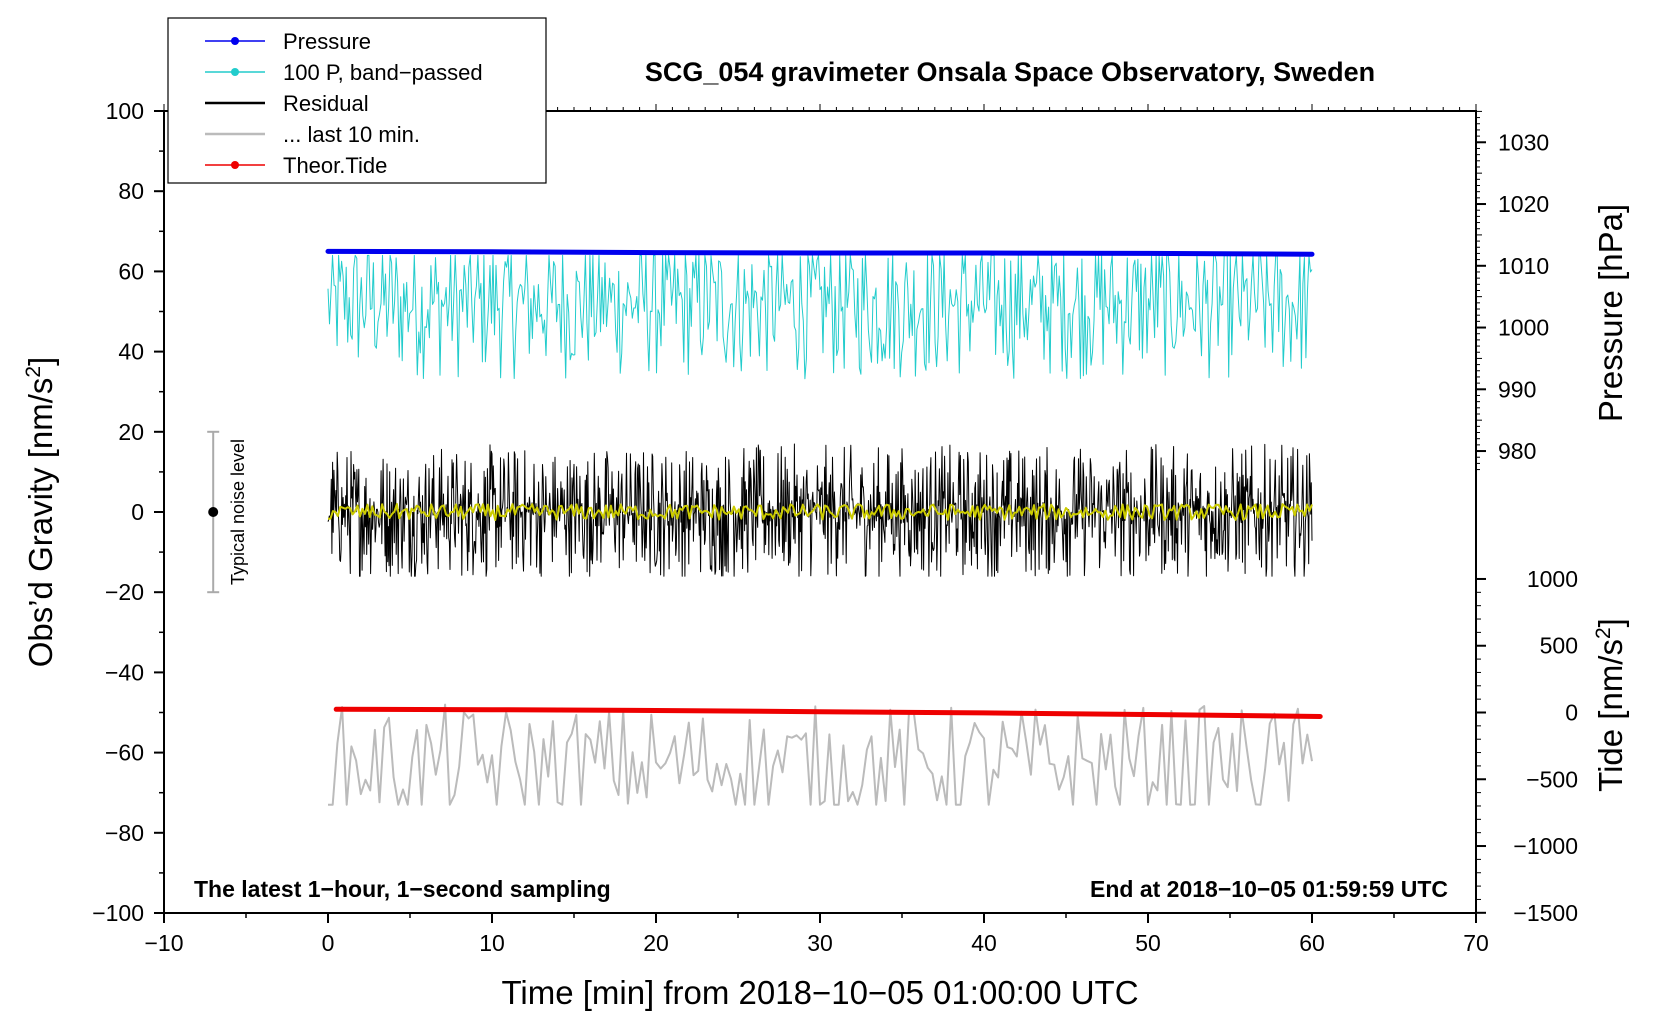 This screenshot has height=1020, width=1660. What do you see at coordinates (1523, 328) in the screenshot?
I see `pressure-tick-label: 1000` at bounding box center [1523, 328].